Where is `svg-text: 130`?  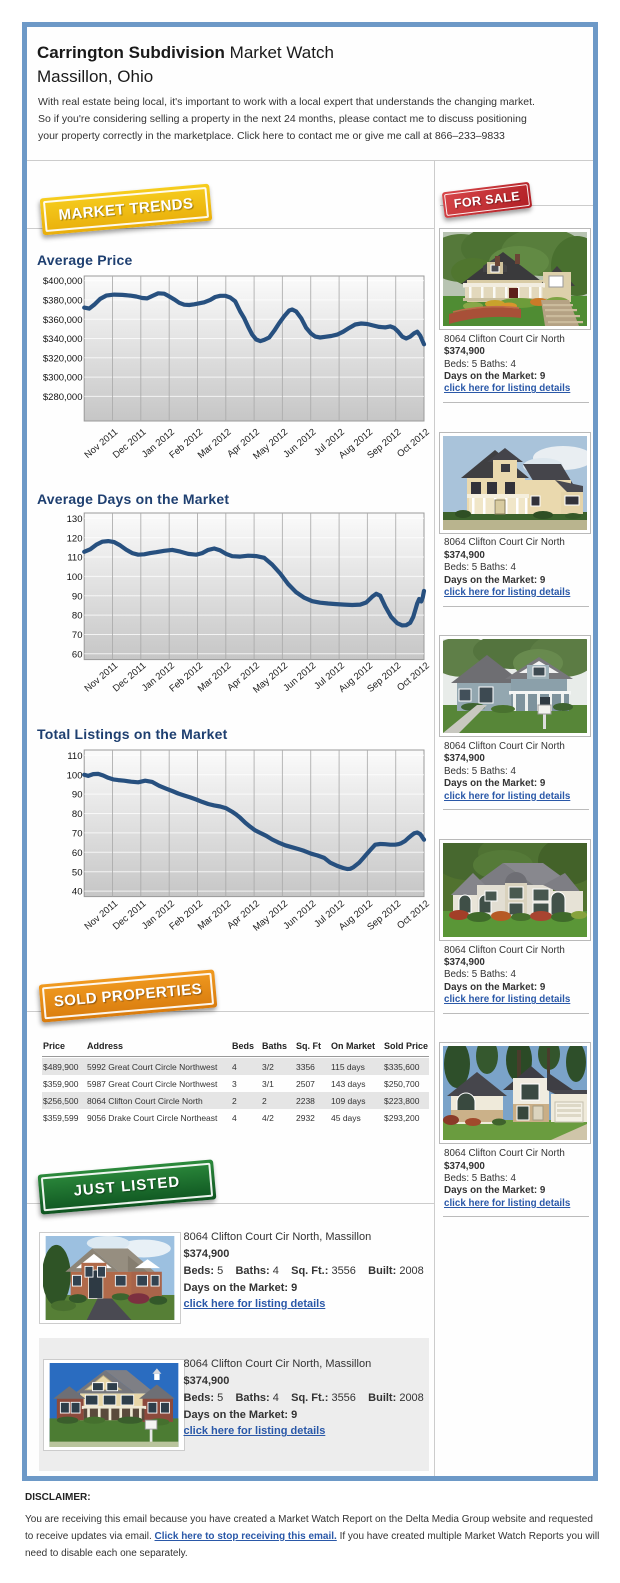
svg-text: 130 is located at coordinates (75, 519).